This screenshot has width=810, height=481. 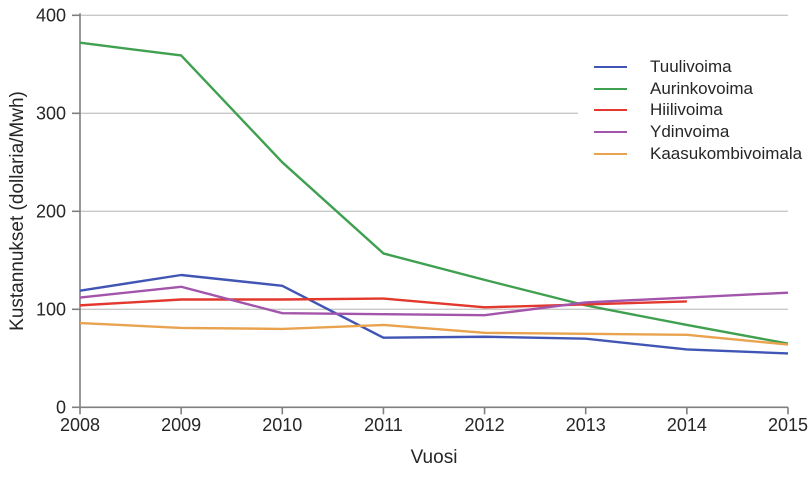 I want to click on legend-label: Ydinvoima, so click(x=690, y=131).